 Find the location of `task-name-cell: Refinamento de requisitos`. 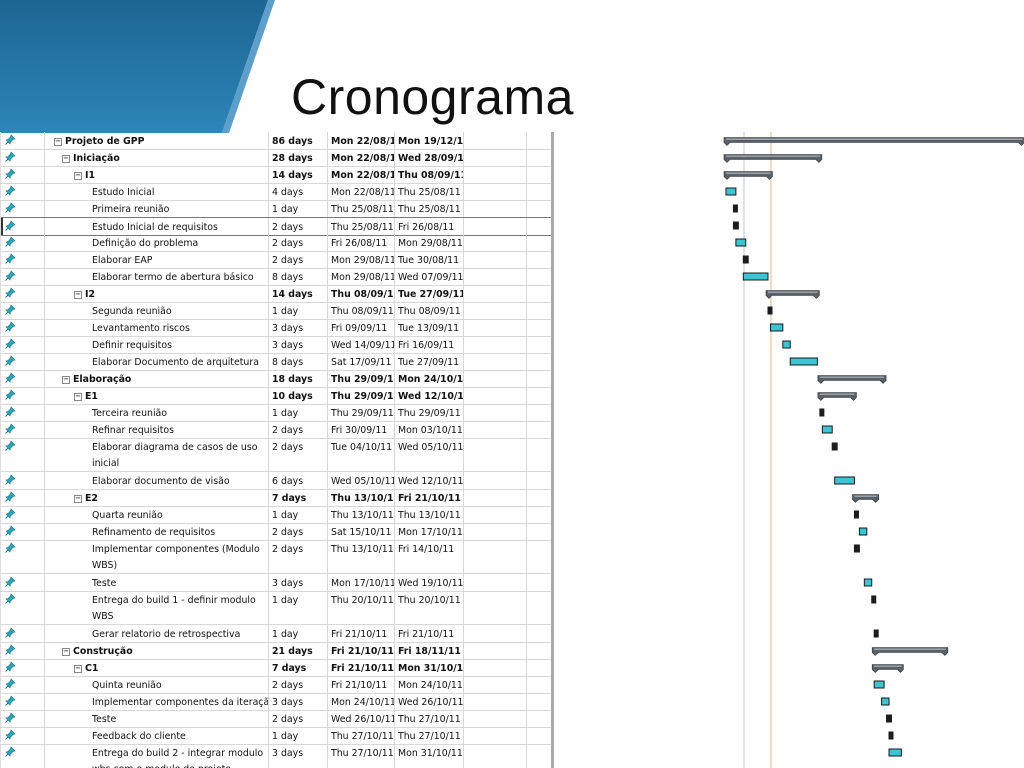

task-name-cell: Refinamento de requisitos is located at coordinates (157, 531).